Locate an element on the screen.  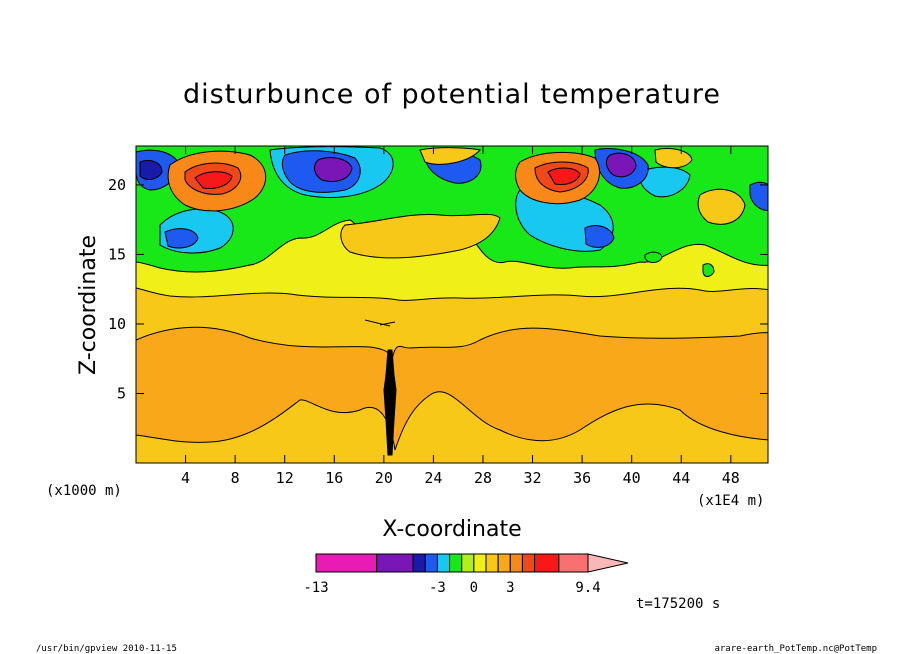
x-tick-label: 4 is located at coordinates (185, 478).